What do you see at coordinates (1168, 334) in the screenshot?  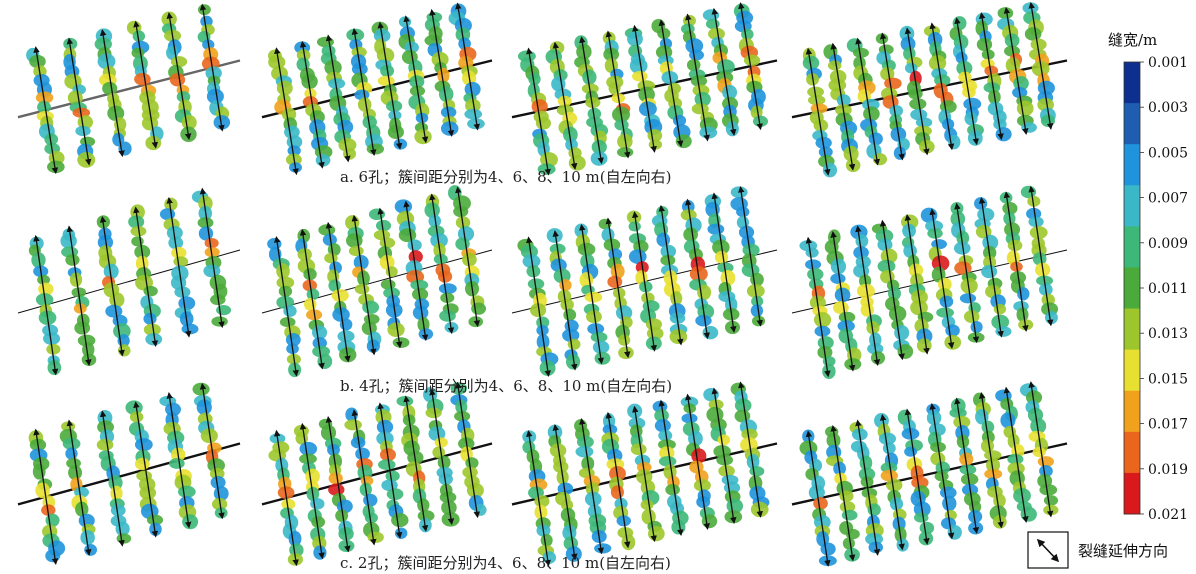 I see `colorbar-tick-label: 0.013` at bounding box center [1168, 334].